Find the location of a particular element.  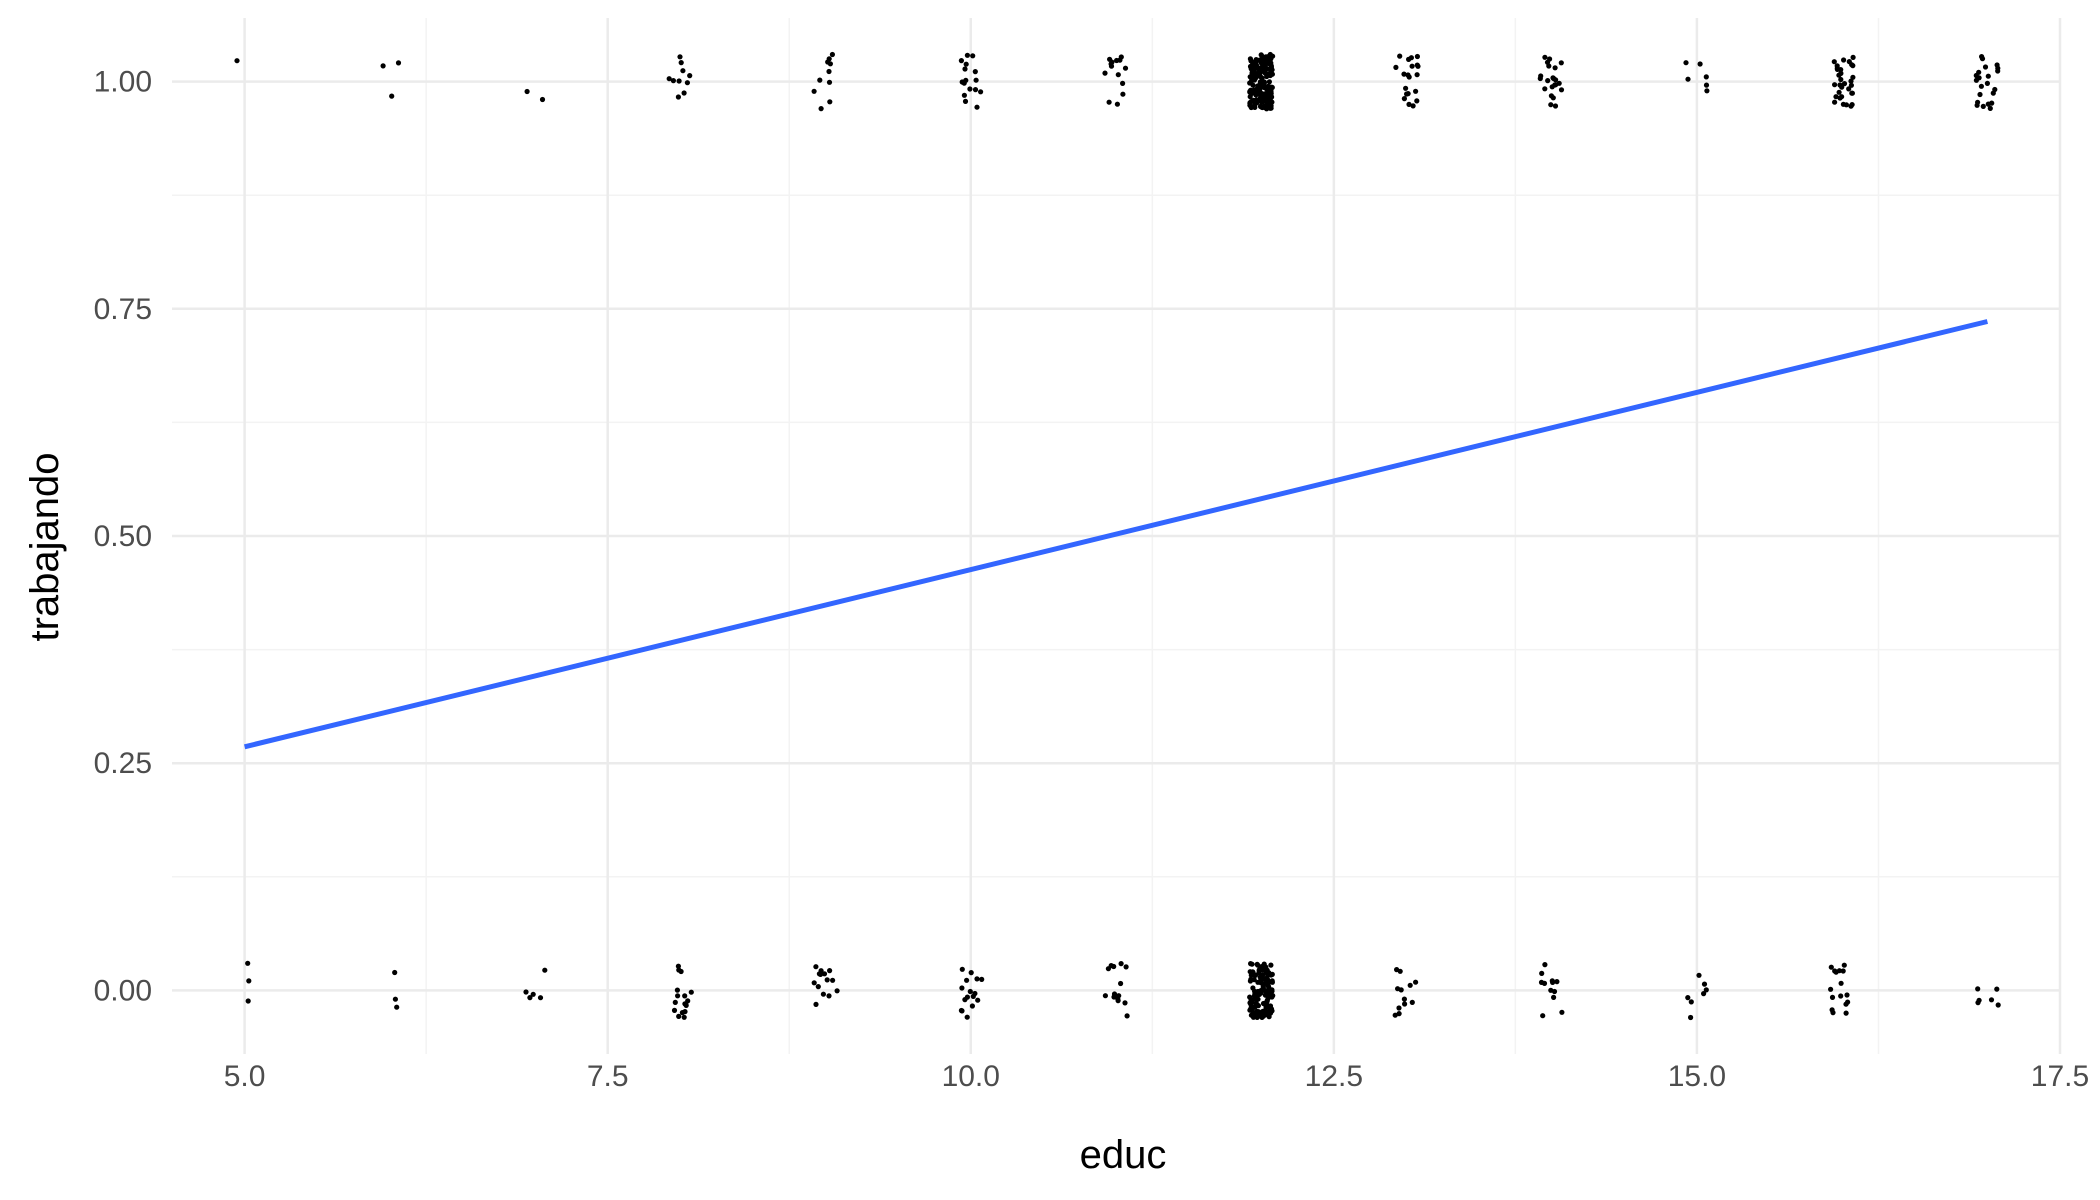

y-axis-tick-labels: 0.00 0.25 0.50 0.75 1.00 is located at coordinates (123, 537).